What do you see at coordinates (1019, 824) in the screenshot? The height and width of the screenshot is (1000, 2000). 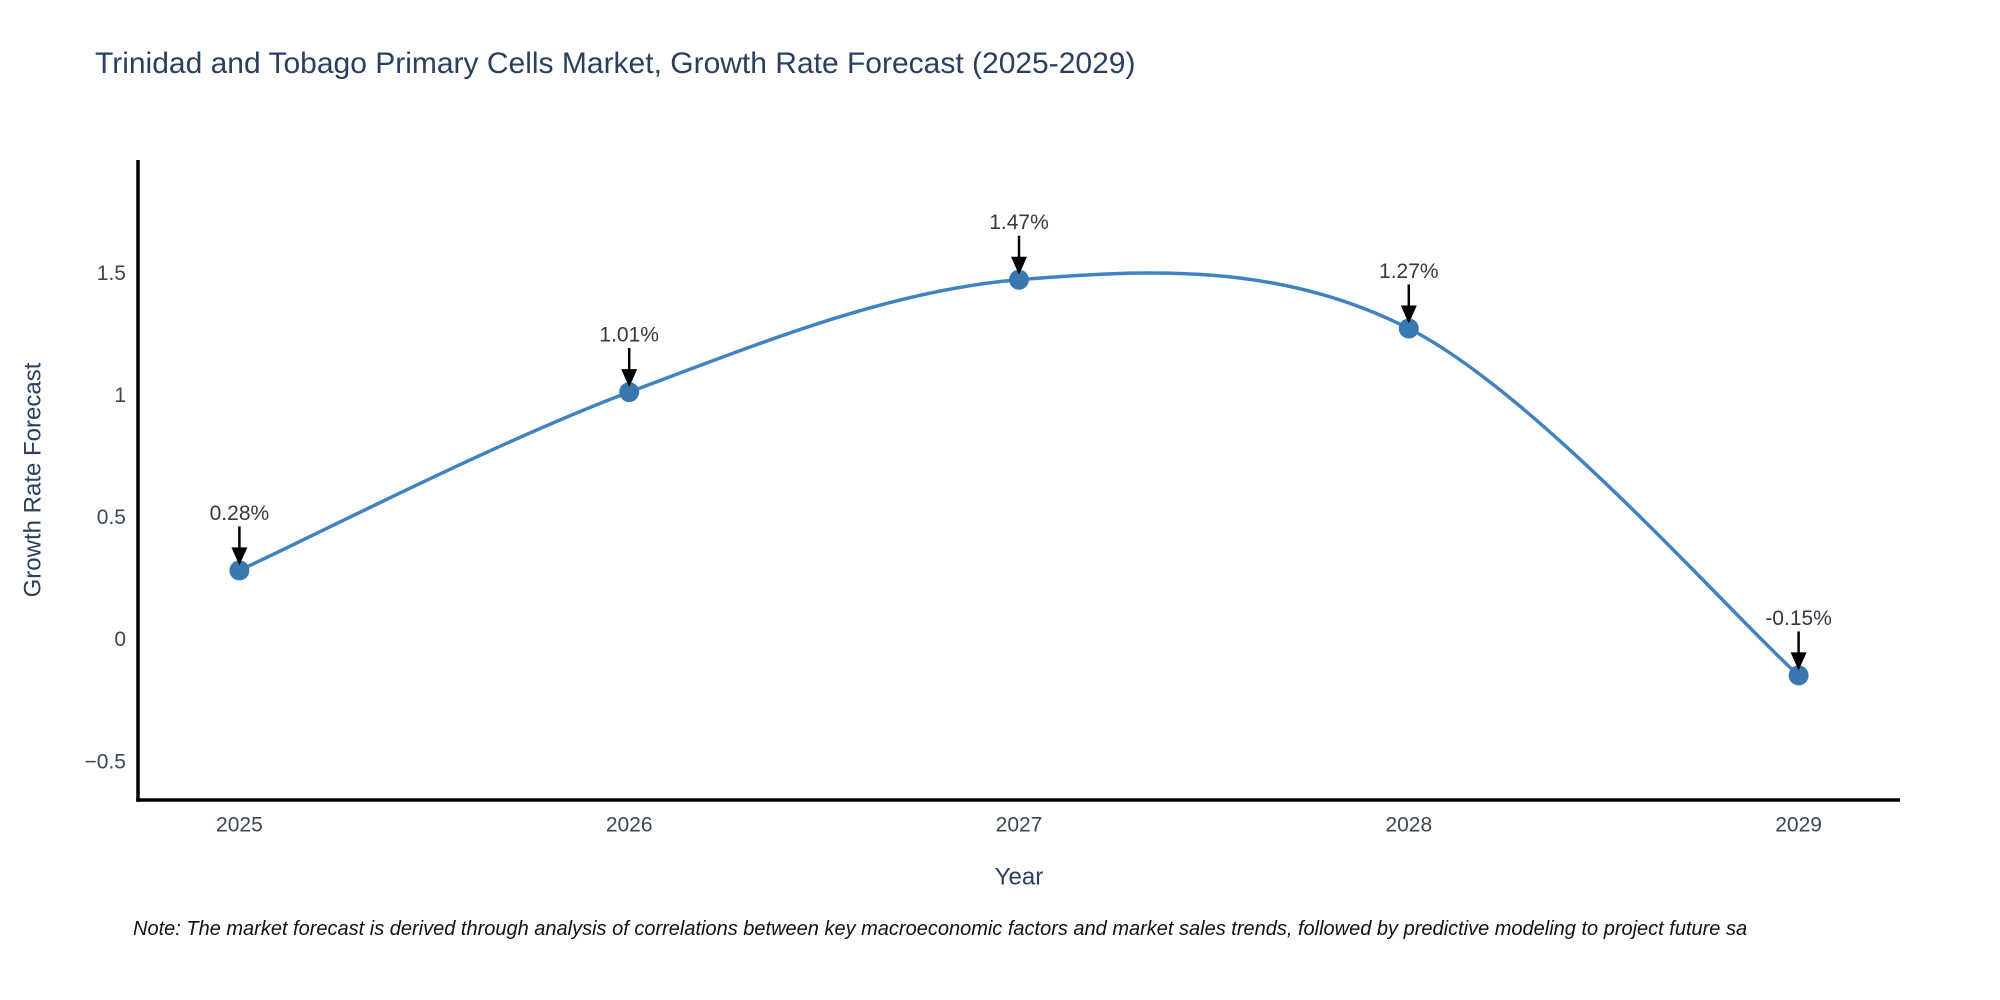 I see `x-tick-label: 2027` at bounding box center [1019, 824].